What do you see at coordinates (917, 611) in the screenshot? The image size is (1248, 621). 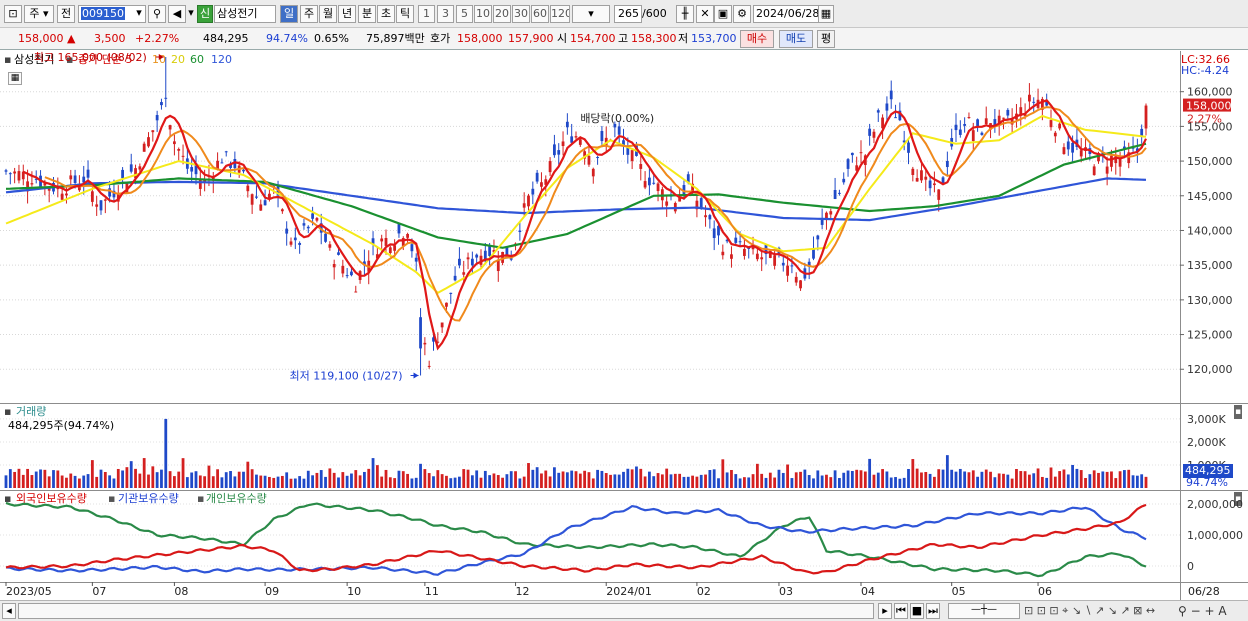 I see `stop-icon: ■` at bounding box center [917, 611].